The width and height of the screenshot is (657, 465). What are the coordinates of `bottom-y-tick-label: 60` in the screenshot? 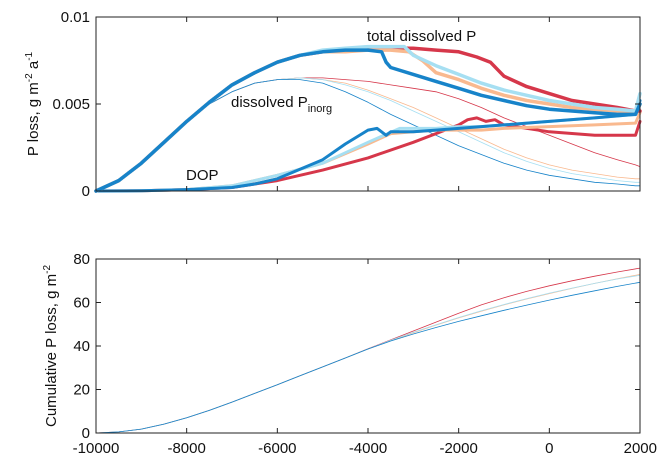 It's located at (81, 303).